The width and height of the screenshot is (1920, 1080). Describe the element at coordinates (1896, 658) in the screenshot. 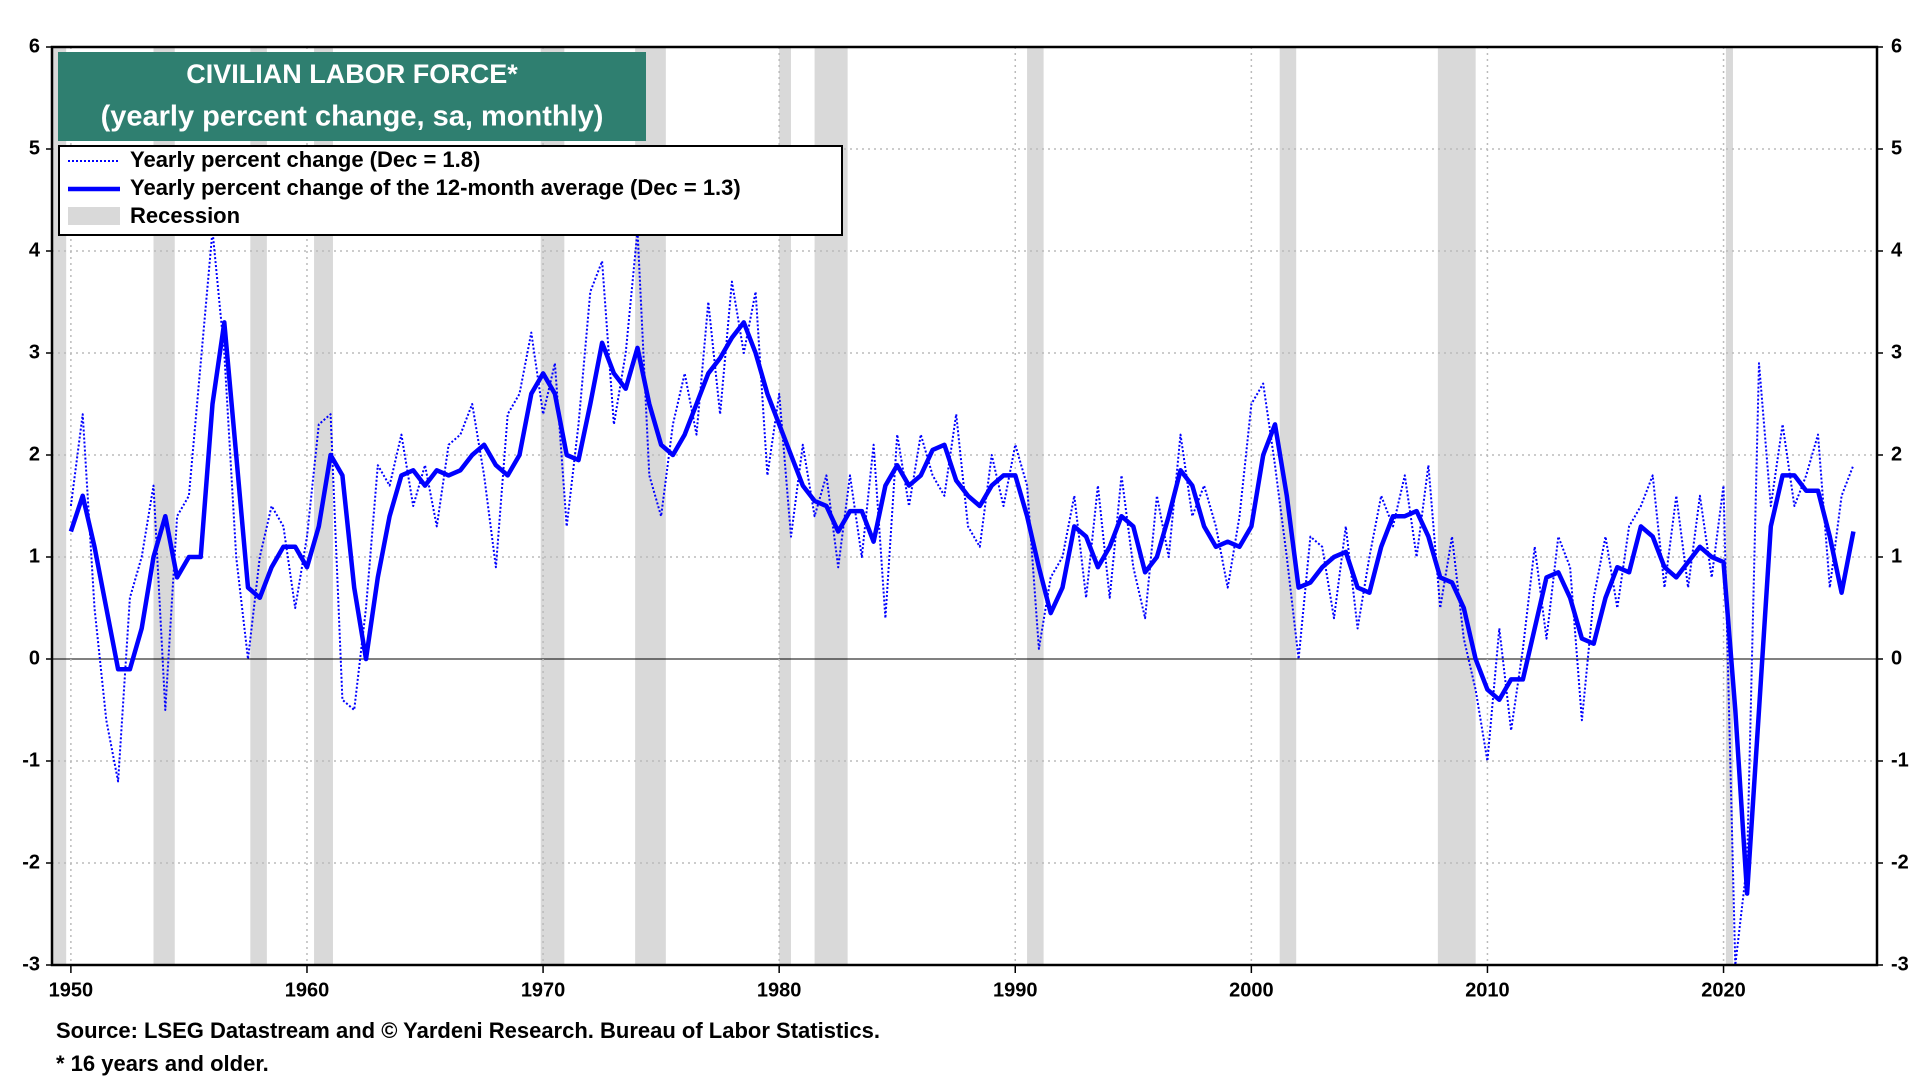

I see `y2-tick-label: 0` at that location.